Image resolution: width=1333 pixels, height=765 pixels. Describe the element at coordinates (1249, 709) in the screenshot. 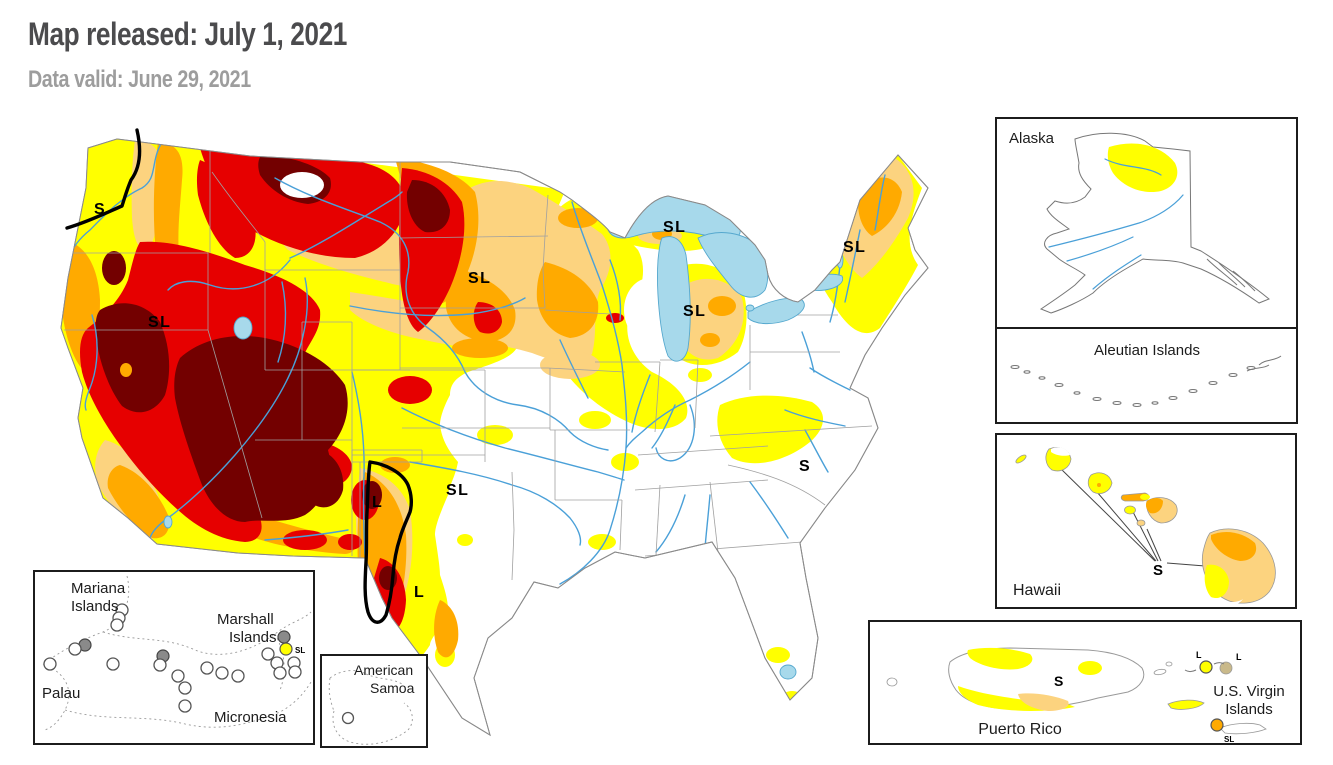

I see `usvi-label-line2: Islands` at that location.